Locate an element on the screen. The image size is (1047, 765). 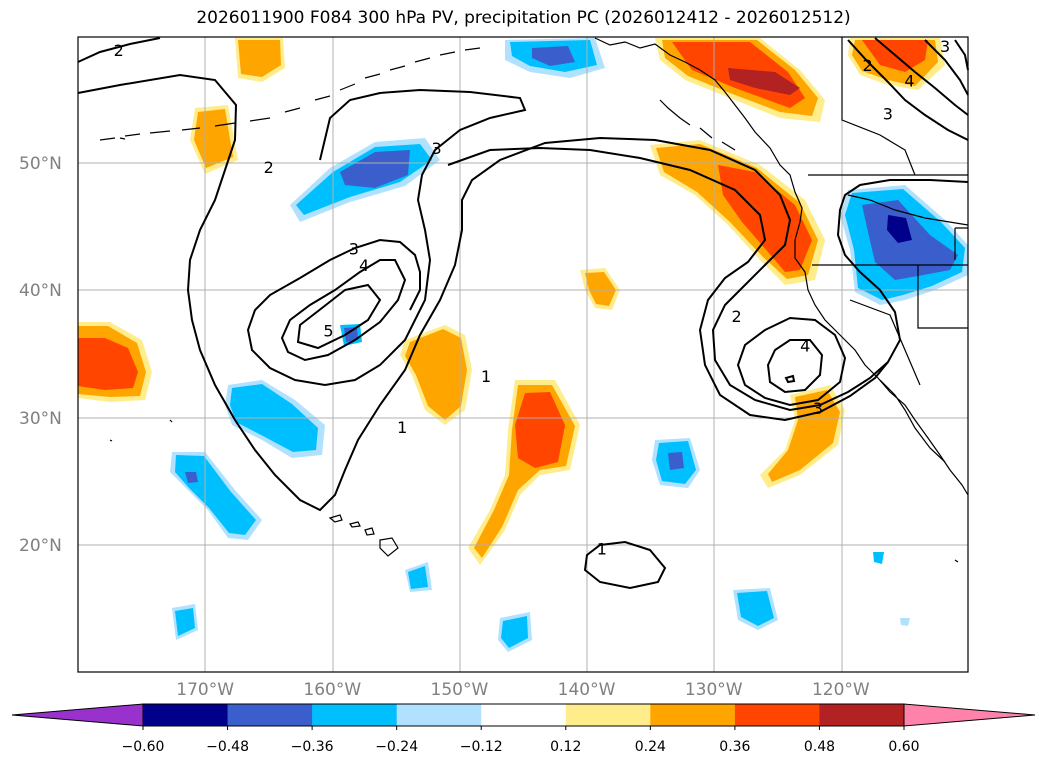
lon-label: 160°W is located at coordinates (332, 690).